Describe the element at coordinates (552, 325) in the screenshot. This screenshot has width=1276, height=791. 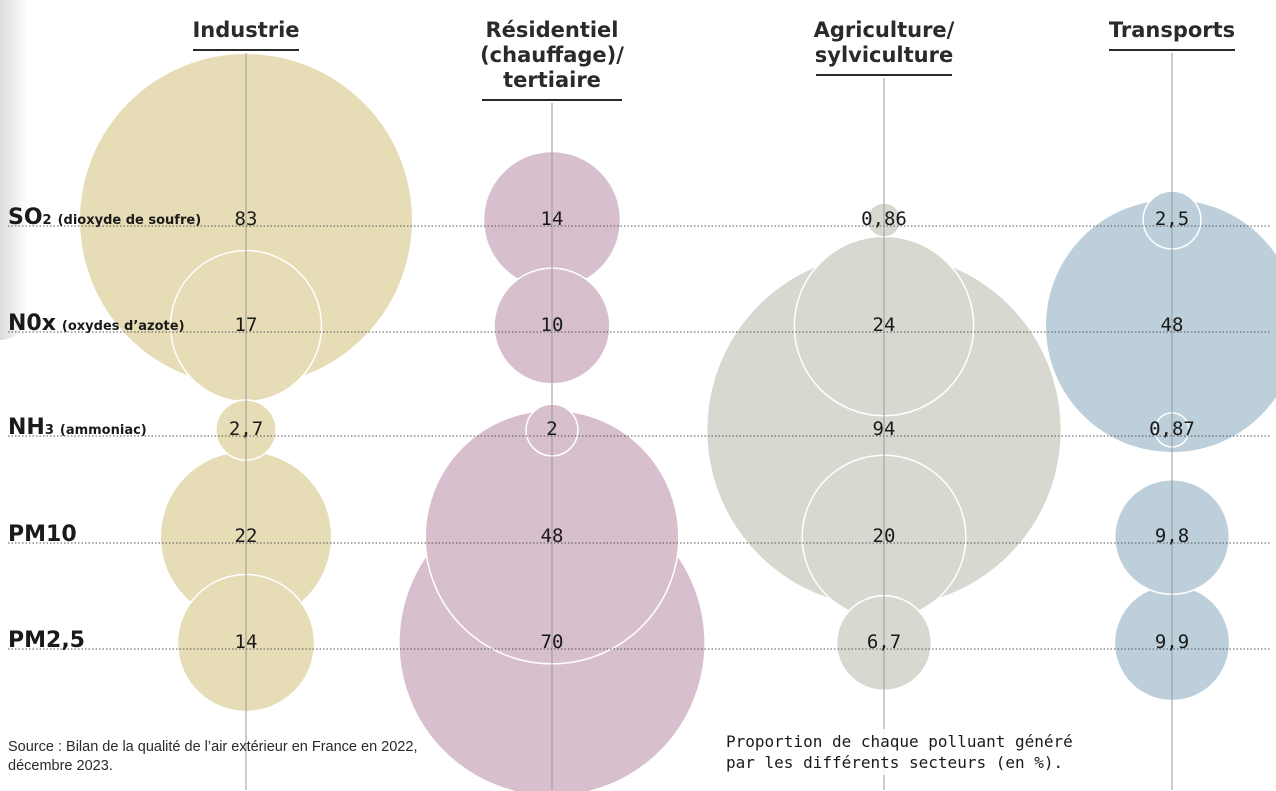
I see `value-label: 10` at that location.